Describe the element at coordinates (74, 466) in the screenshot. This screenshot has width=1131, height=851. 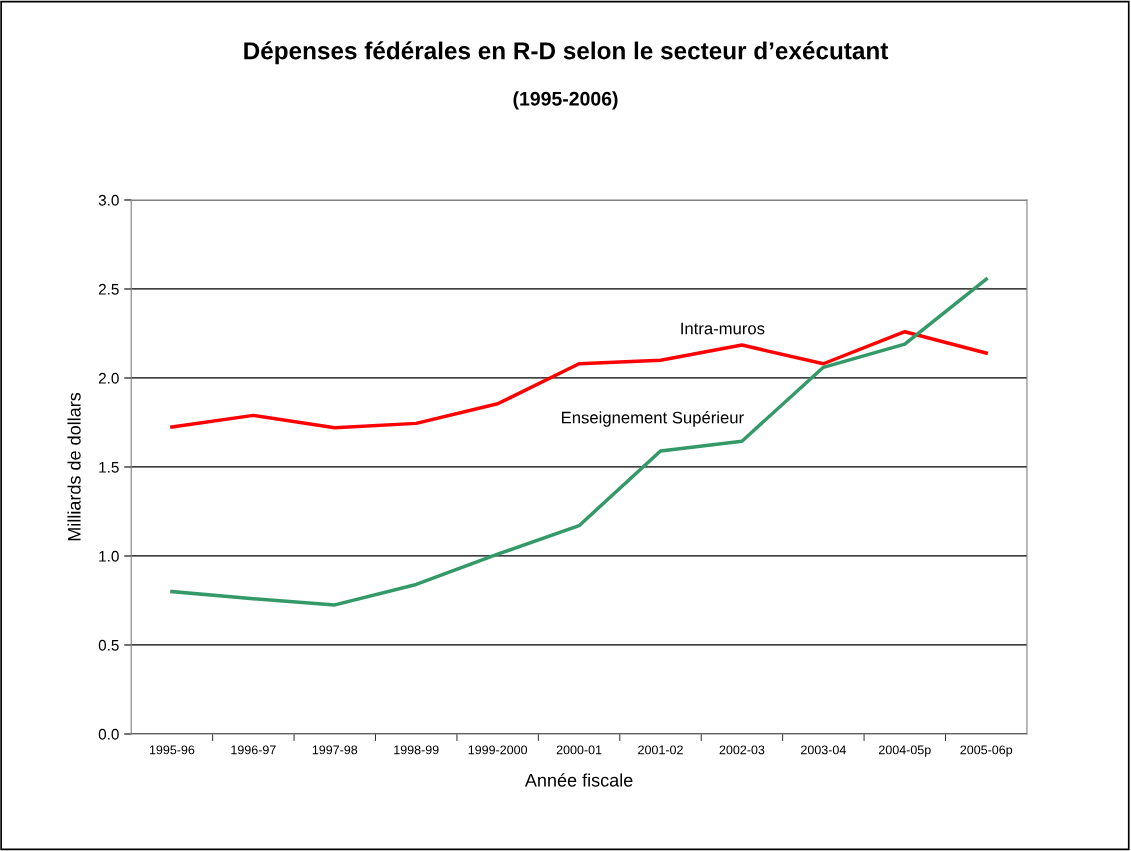
I see `y-axis-title: Milliards de dollars` at that location.